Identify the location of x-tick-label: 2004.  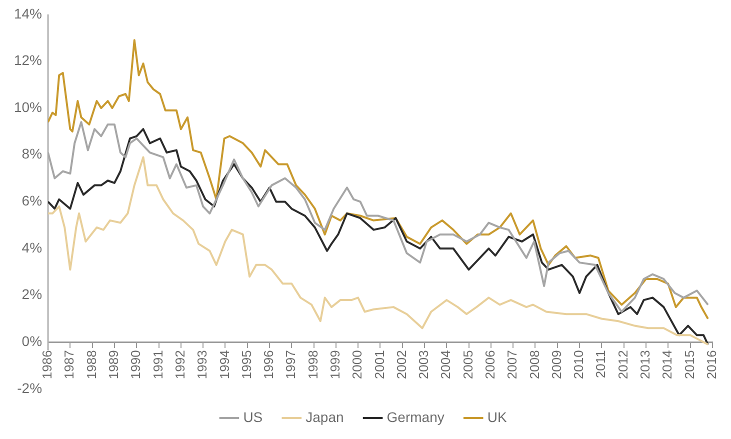
(446, 365).